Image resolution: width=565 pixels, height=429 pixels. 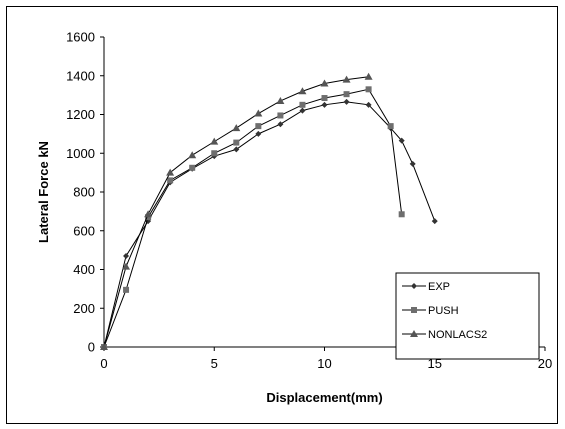 I want to click on y-tick-label: 800, so click(x=84, y=192).